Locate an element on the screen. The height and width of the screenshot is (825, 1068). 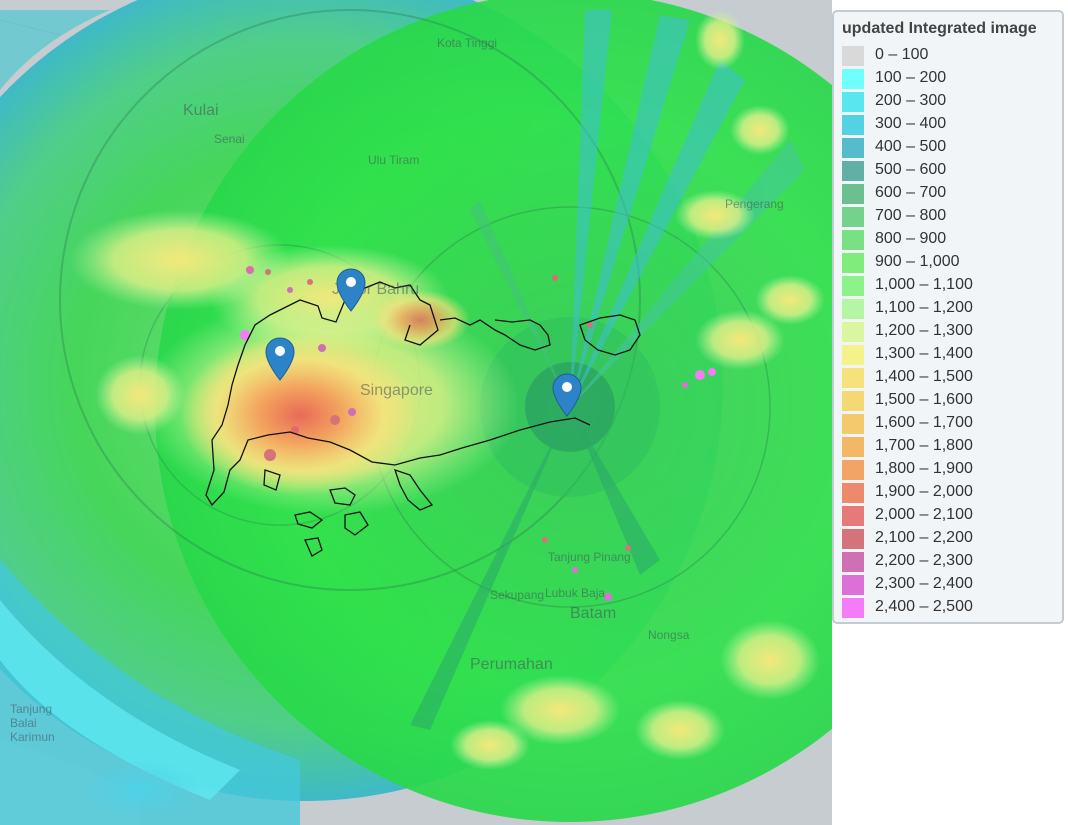
legend-label: 900 – 1,000 is located at coordinates (917, 261).